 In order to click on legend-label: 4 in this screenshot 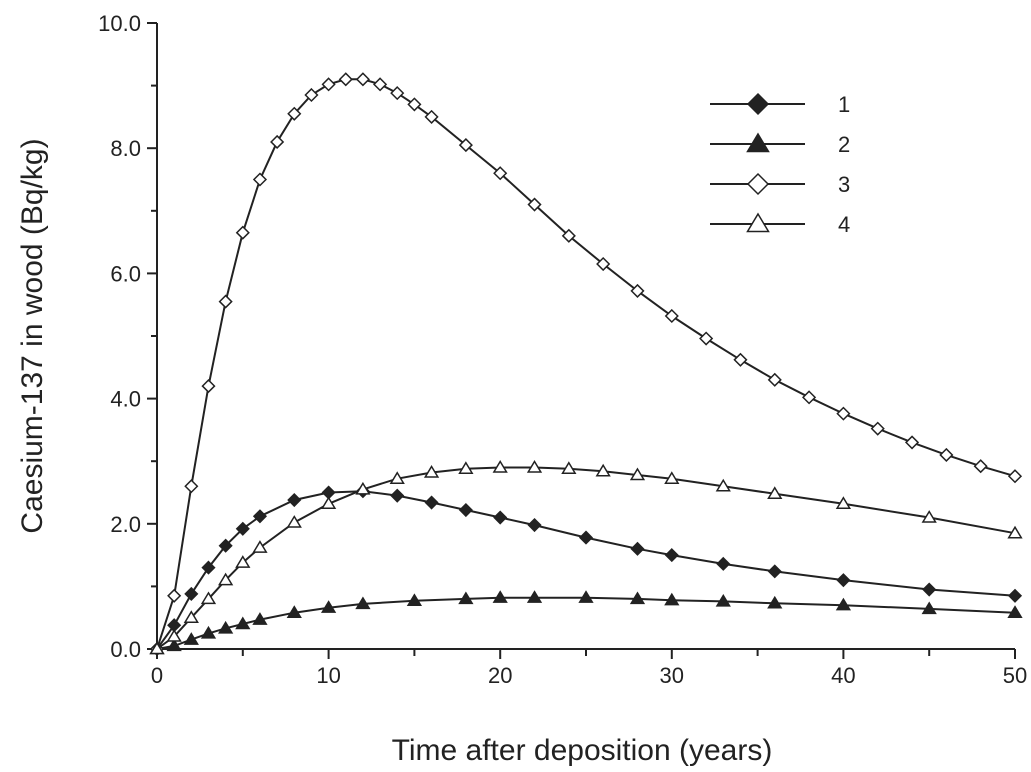, I will do `click(844, 224)`.